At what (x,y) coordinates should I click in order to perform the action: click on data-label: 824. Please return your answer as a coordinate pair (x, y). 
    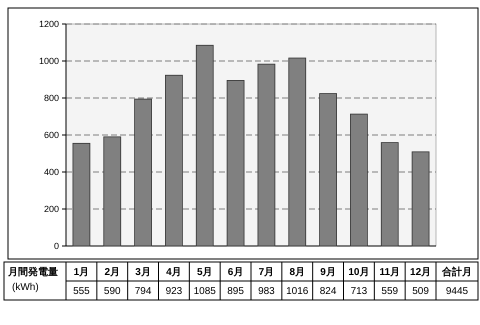
    Looking at the image, I should click on (328, 291).